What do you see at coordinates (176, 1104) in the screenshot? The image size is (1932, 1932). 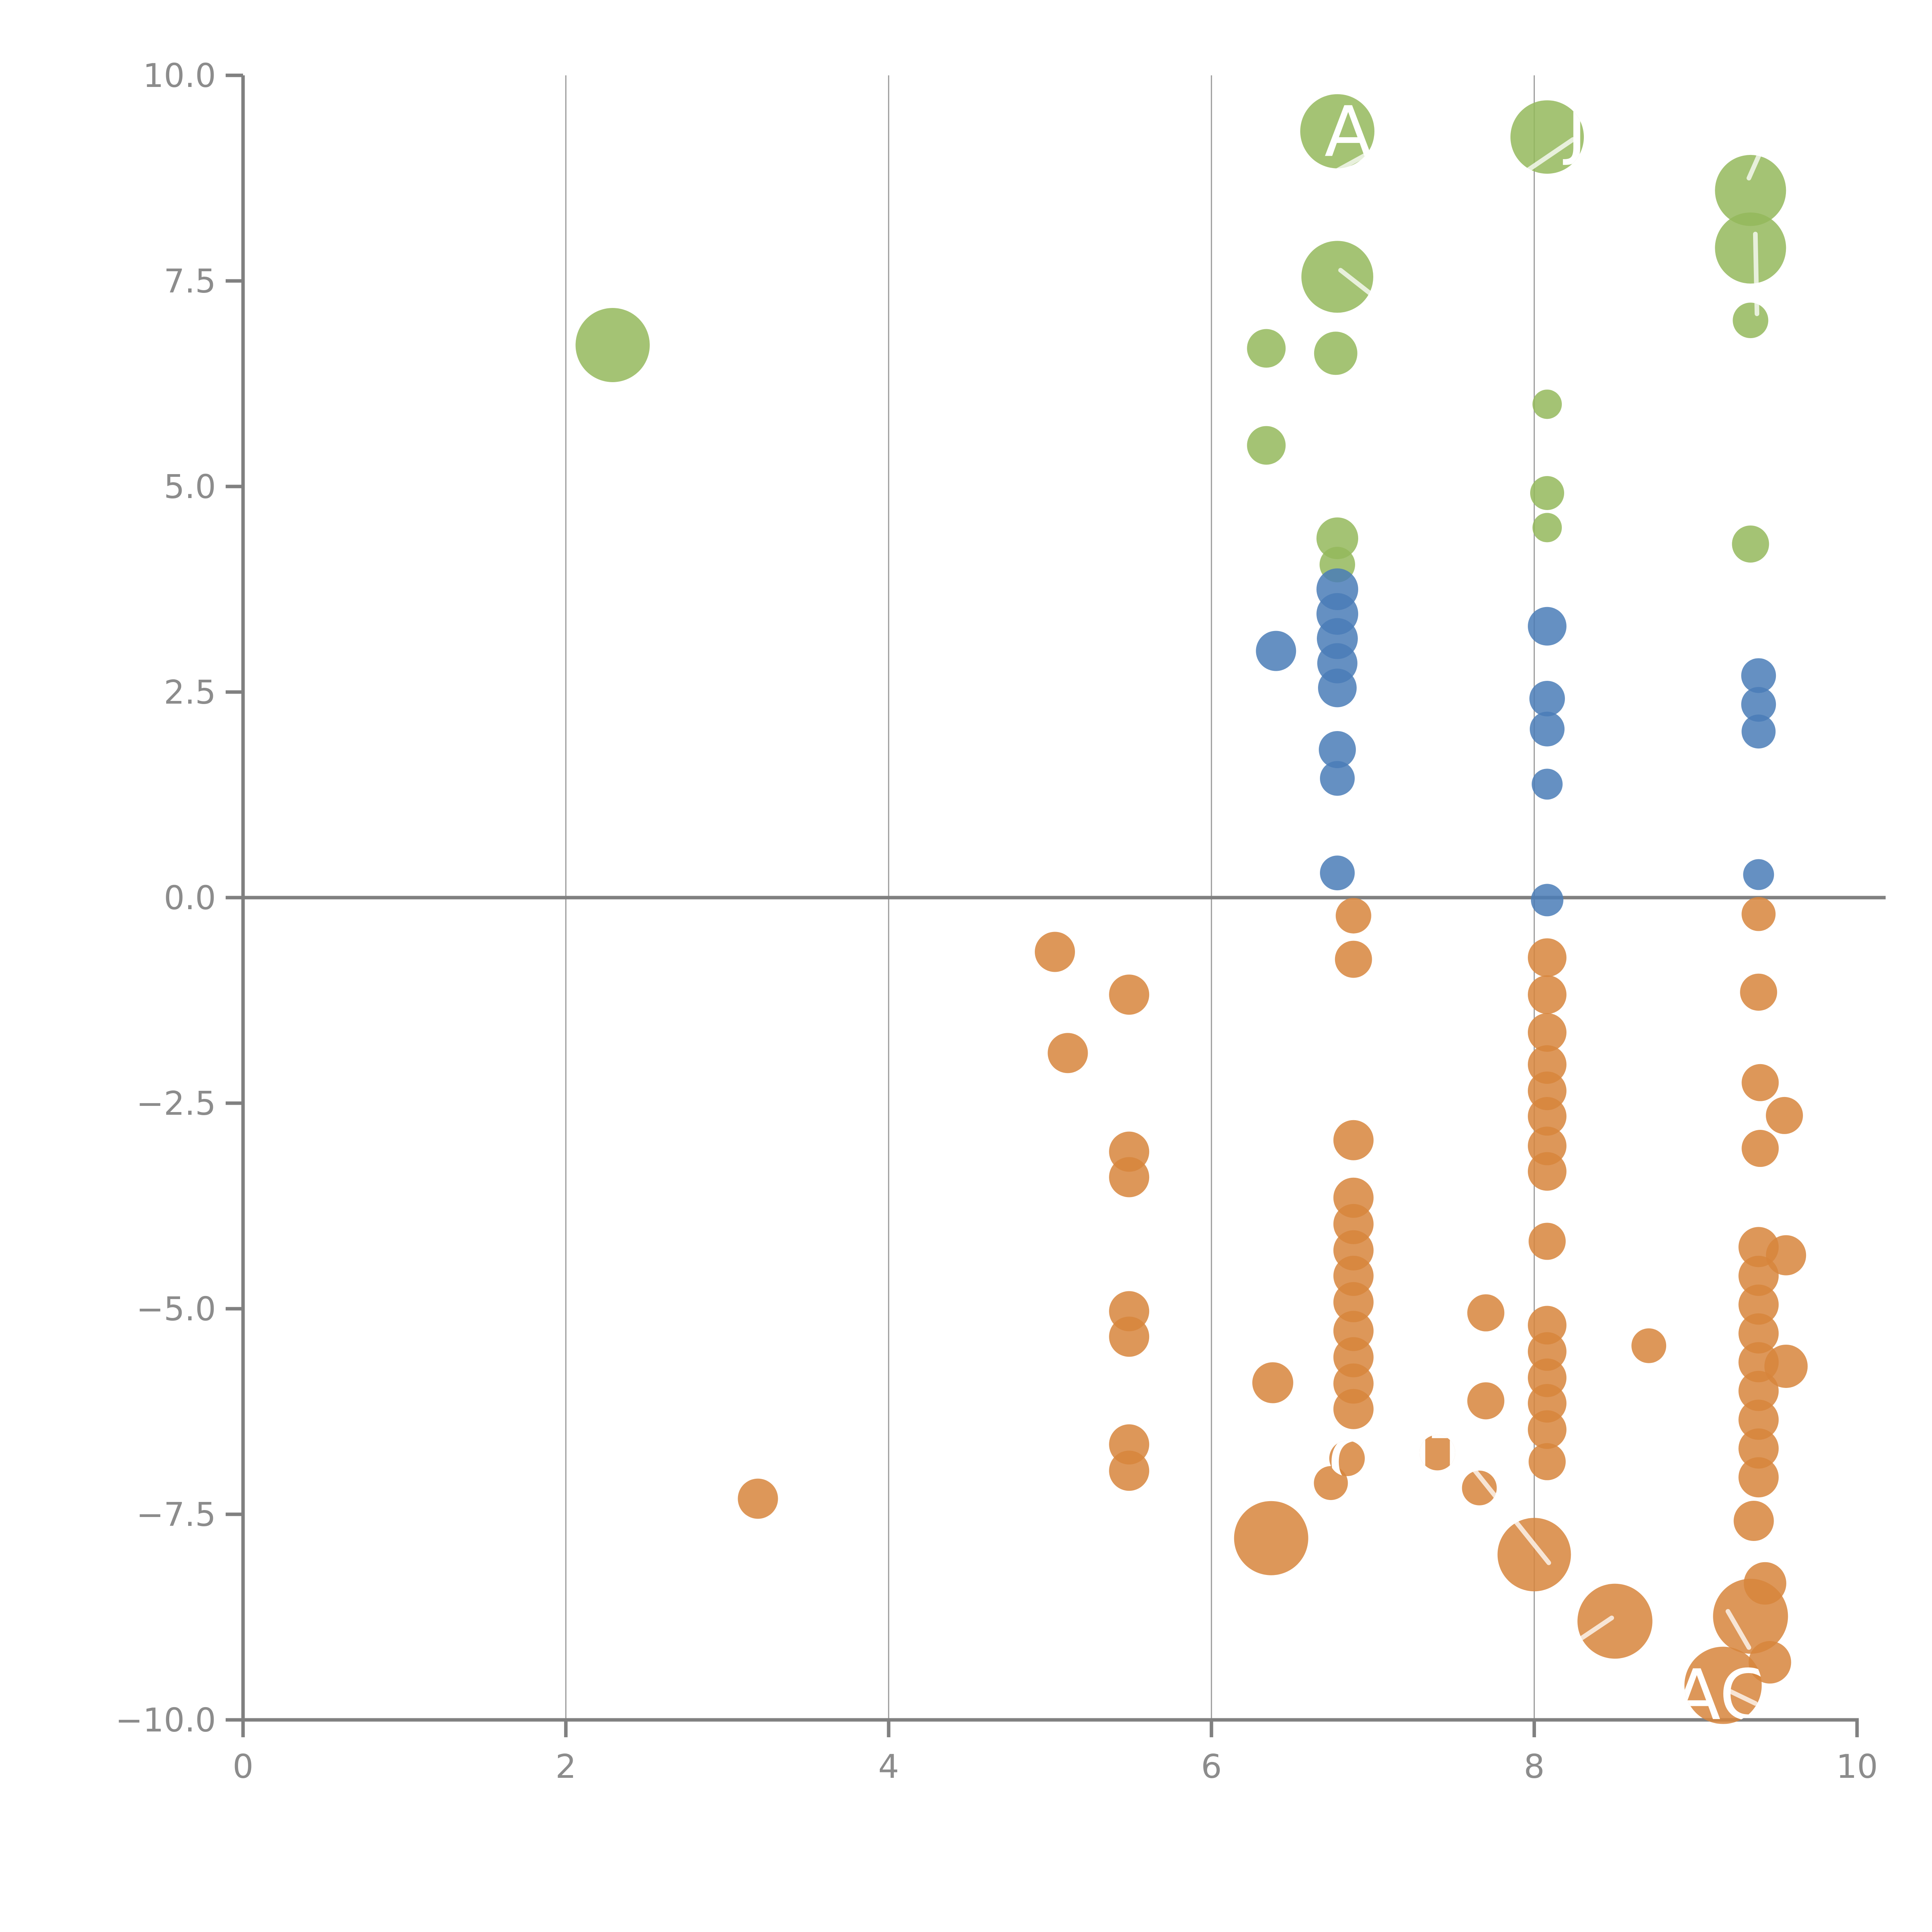 I see `y-tick-label: −2.5` at bounding box center [176, 1104].